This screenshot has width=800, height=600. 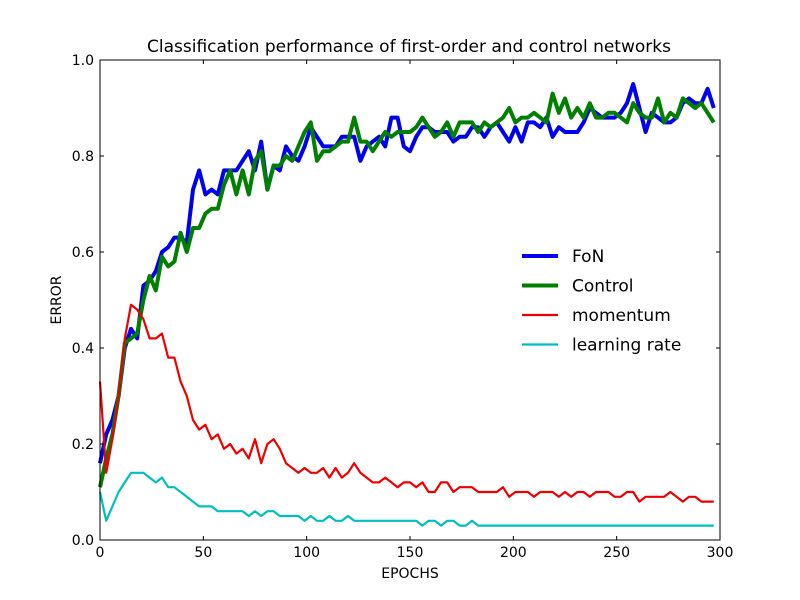 What do you see at coordinates (621, 316) in the screenshot?
I see `legend-label-momentum: momentum` at bounding box center [621, 316].